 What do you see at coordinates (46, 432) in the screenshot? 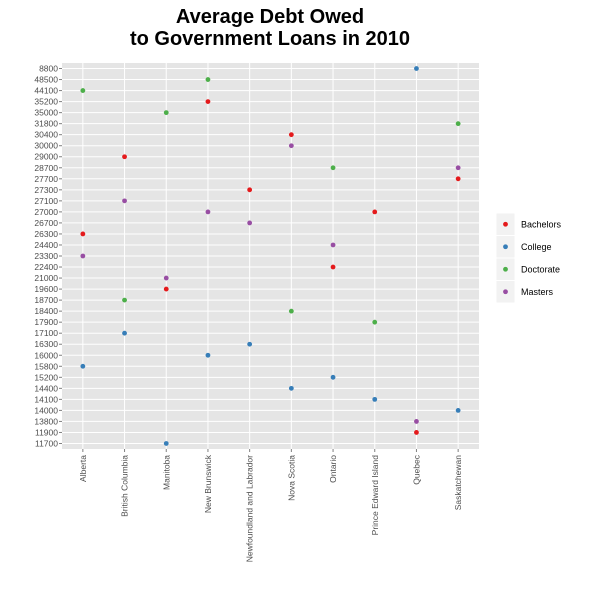
I see `y-tick-label: 11900` at bounding box center [46, 432].